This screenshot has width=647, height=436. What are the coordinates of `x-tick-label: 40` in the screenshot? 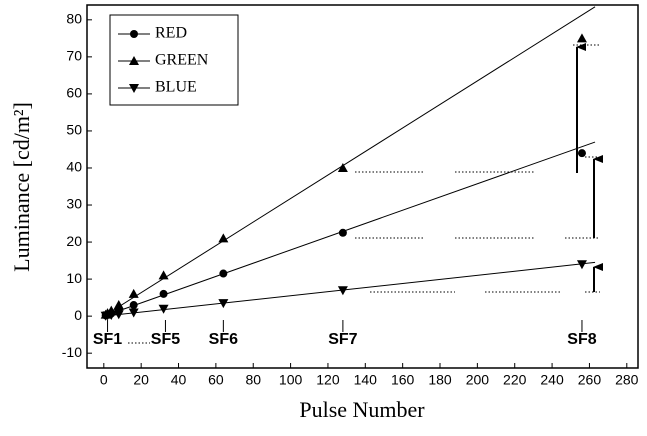 It's located at (179, 380).